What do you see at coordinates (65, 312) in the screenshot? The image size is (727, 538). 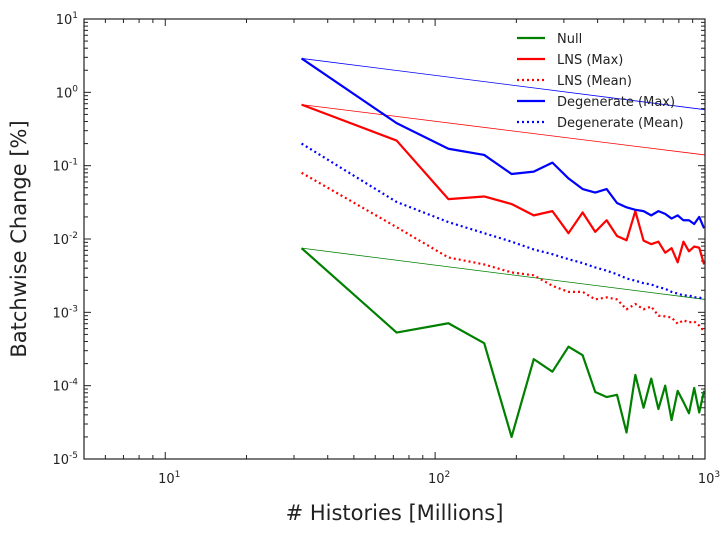 I see `y-tick-label: 10⁻³` at bounding box center [65, 312].